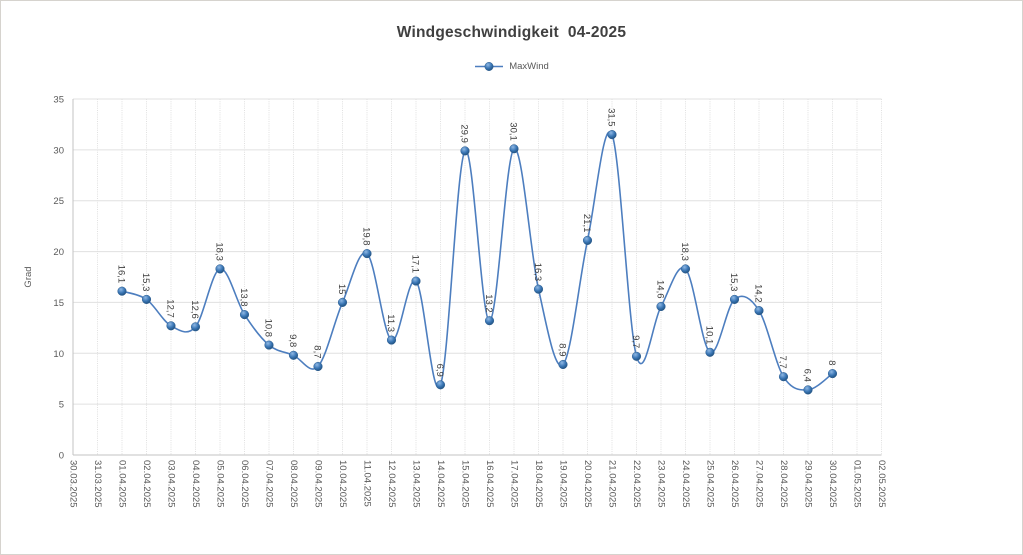 The height and width of the screenshot is (555, 1023). Describe the element at coordinates (439, 370) in the screenshot. I see `data-point-label: 6,9` at that location.